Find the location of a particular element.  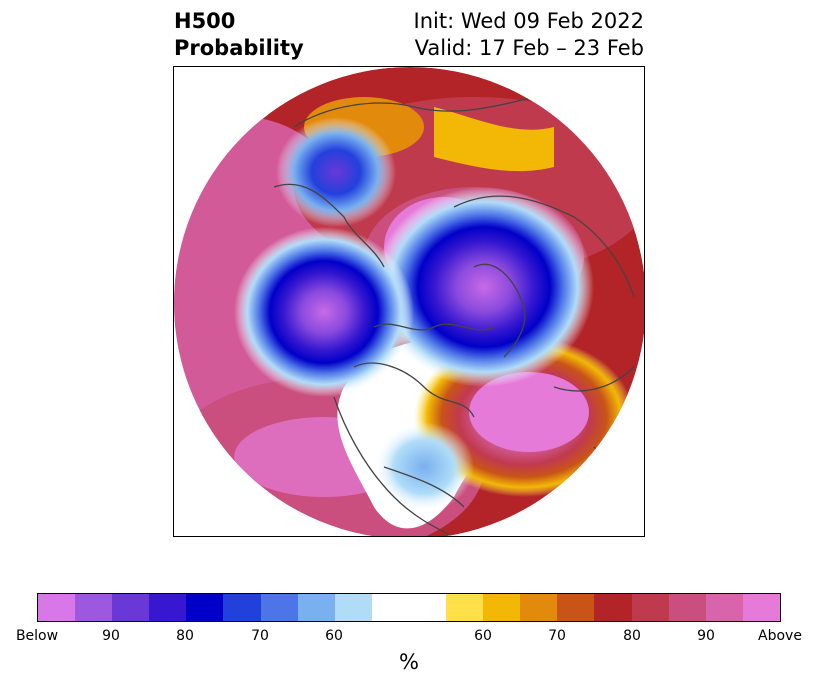

init-date: Init: Wed 09 Feb 2022 is located at coordinates (528, 21).